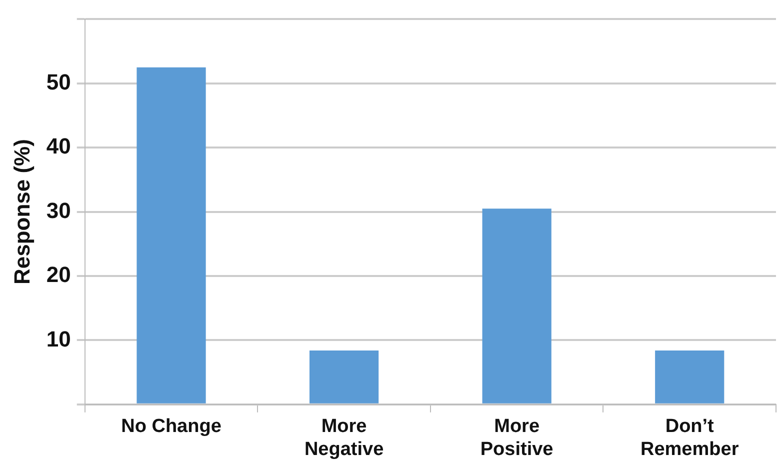 The width and height of the screenshot is (780, 468). What do you see at coordinates (690, 438) in the screenshot?
I see `x-tick-label: Don’t Remember` at bounding box center [690, 438].